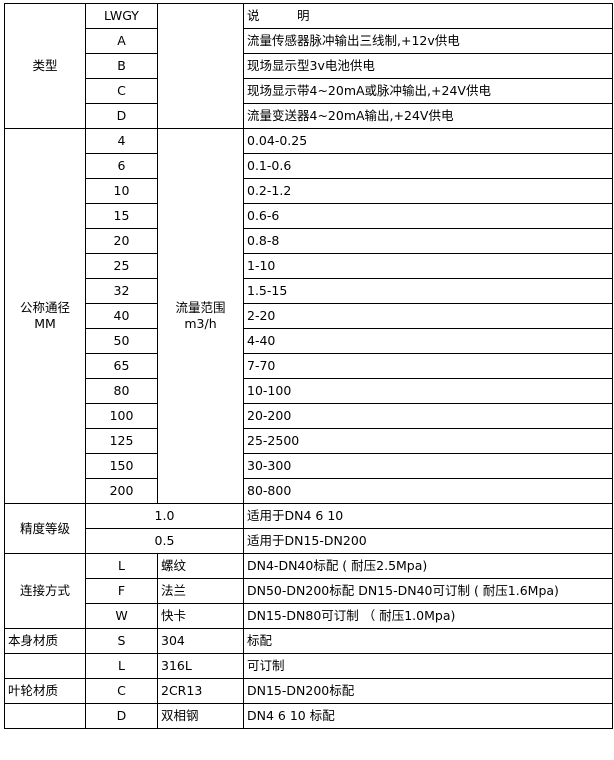  What do you see at coordinates (351, 615) in the screenshot?
I see `connection-desc-text: DN15-DN80可订制 （ 耐压1.0Mpa)` at bounding box center [351, 615].